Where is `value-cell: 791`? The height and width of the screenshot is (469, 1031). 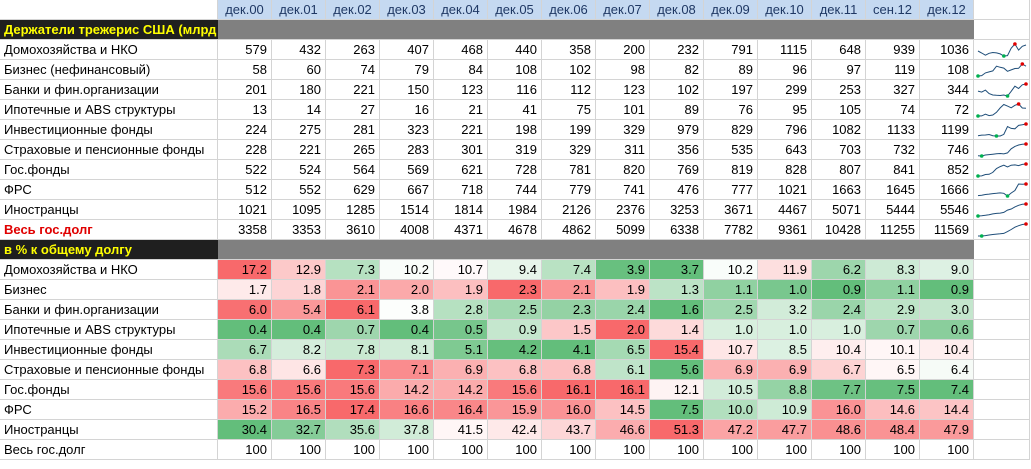 value-cell: 791 is located at coordinates (731, 50).